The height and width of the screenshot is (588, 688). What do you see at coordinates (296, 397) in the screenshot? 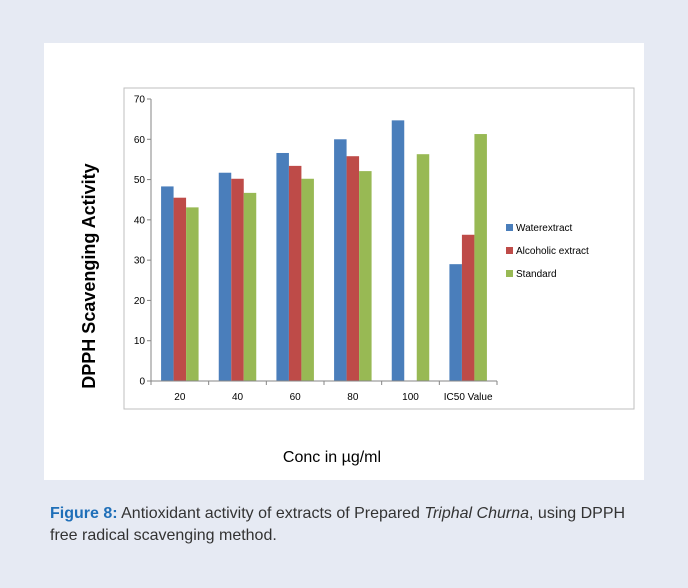
I see `x-tick-label: 60` at bounding box center [296, 397].